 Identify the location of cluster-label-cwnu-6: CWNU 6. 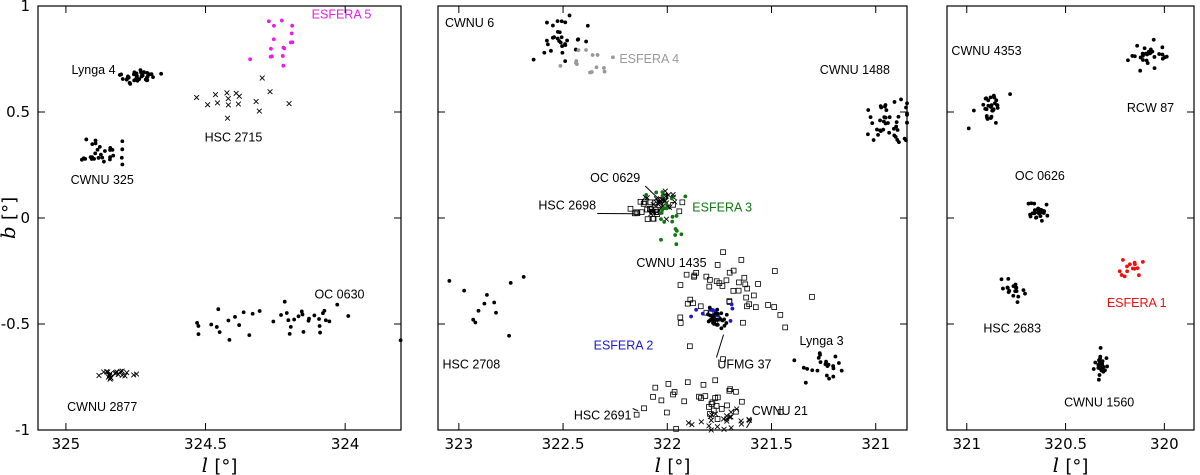
(469, 23).